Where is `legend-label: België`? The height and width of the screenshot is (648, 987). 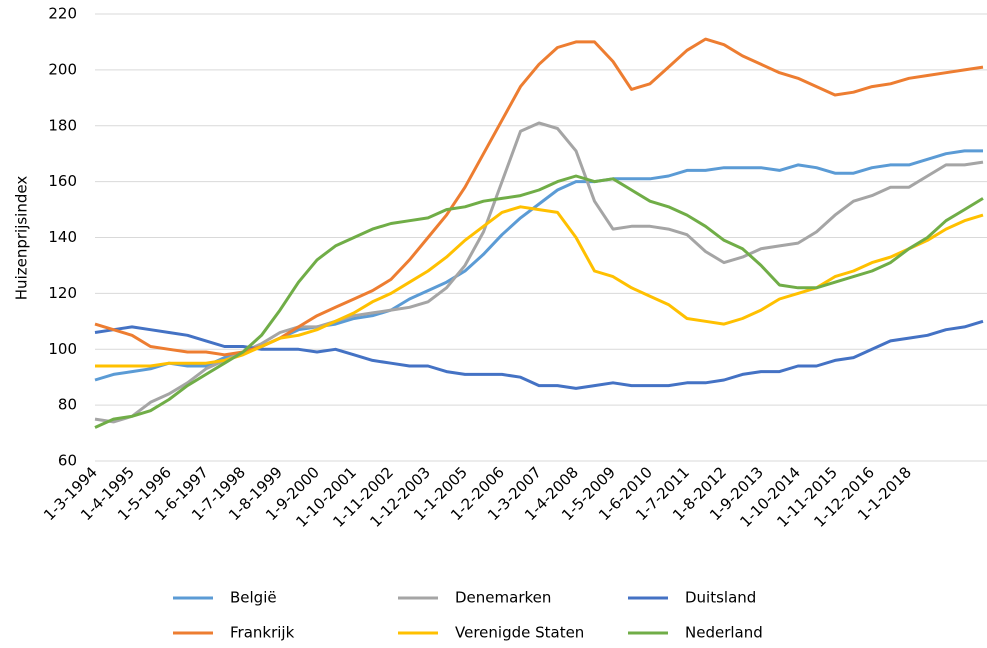 legend-label: België is located at coordinates (253, 598).